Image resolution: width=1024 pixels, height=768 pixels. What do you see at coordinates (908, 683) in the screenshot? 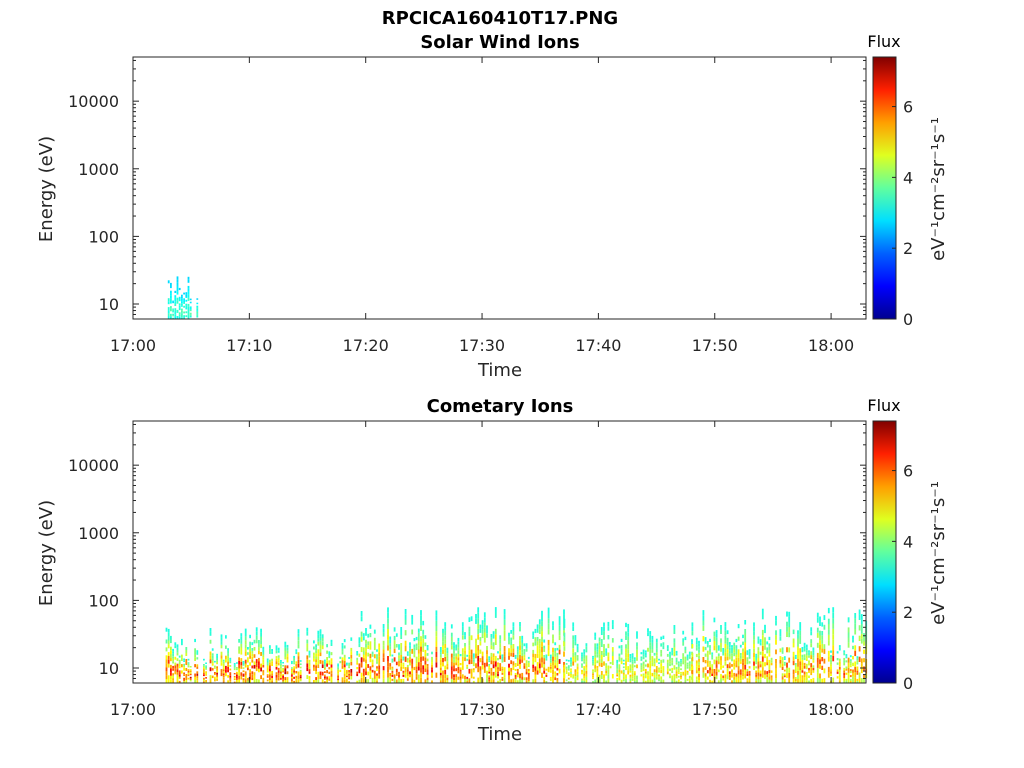
I see `colorbar-tick-label: 0` at bounding box center [908, 683].